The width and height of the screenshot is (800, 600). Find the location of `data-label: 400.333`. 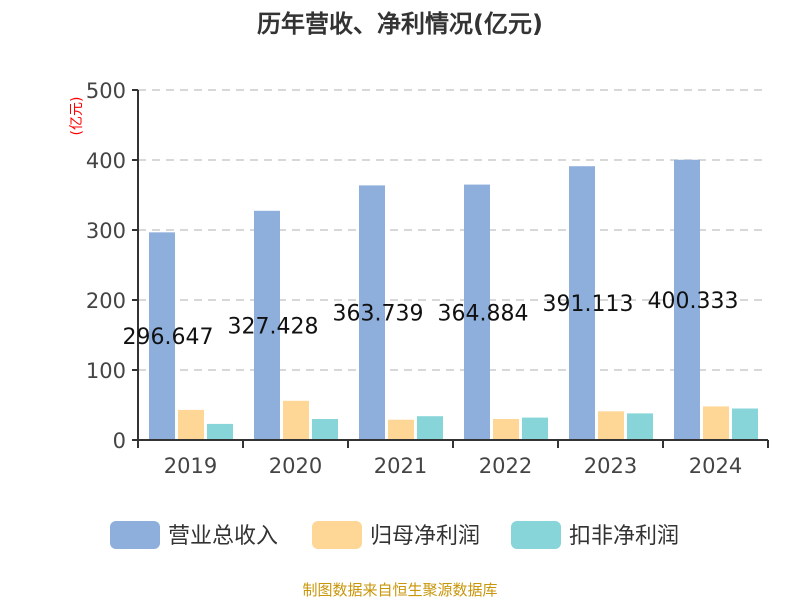

data-label: 400.333 is located at coordinates (693, 301).